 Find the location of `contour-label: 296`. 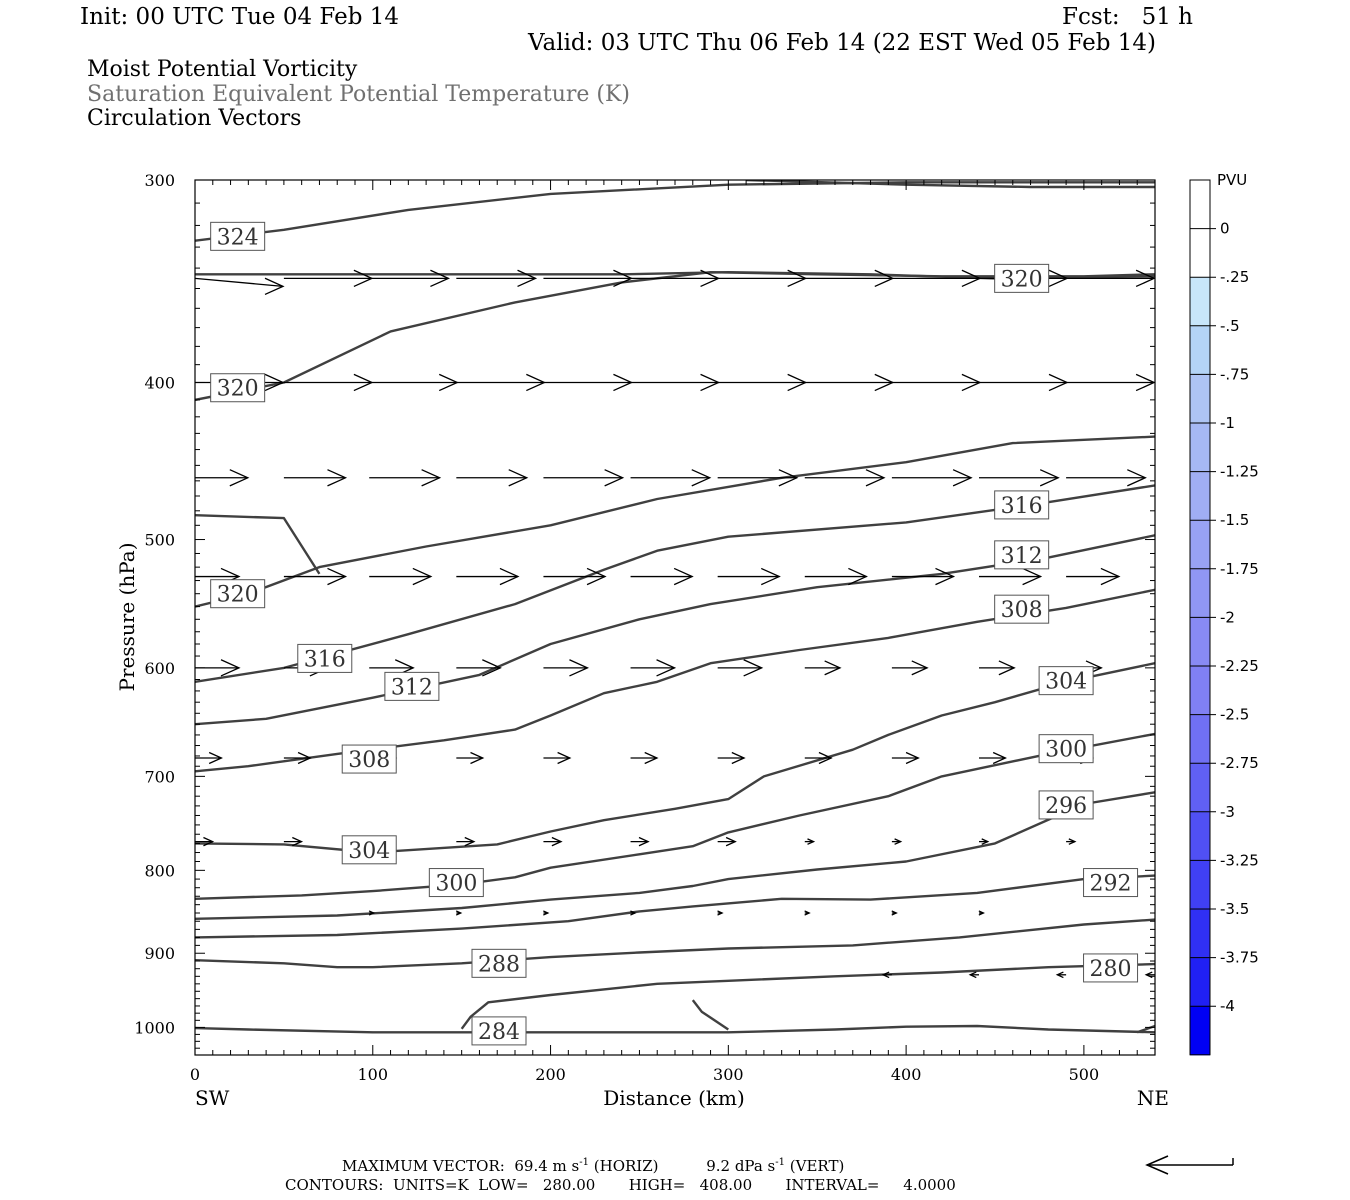

contour-label: 296 is located at coordinates (1066, 806).